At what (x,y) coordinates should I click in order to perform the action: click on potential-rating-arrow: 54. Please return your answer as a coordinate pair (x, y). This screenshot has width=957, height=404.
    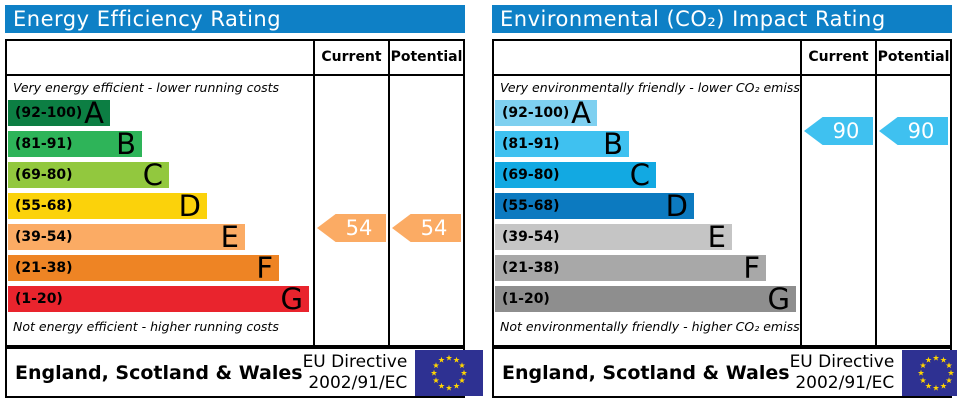
    Looking at the image, I should click on (426, 228).